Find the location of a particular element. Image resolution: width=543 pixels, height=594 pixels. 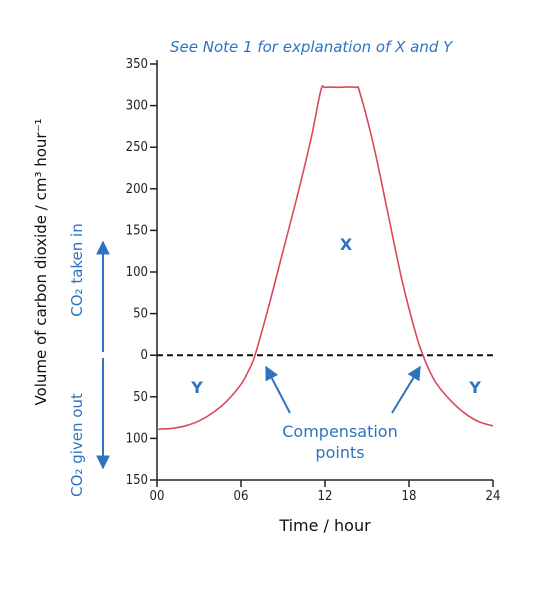

label-co2-given-out: CO₂ given out is located at coordinates (77, 445).